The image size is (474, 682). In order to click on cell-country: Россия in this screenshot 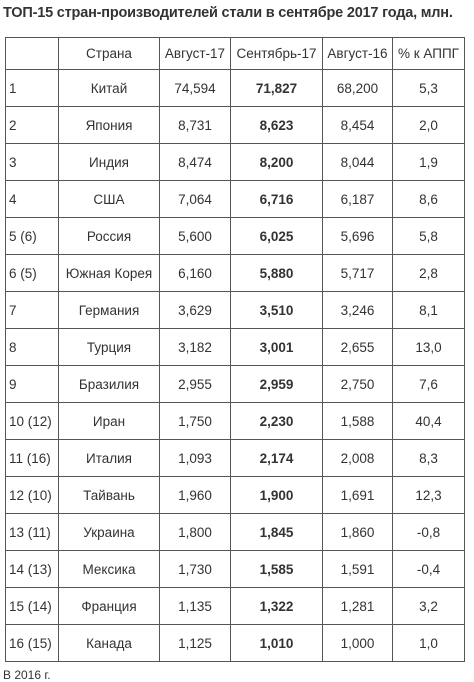, I will do `click(109, 236)`.